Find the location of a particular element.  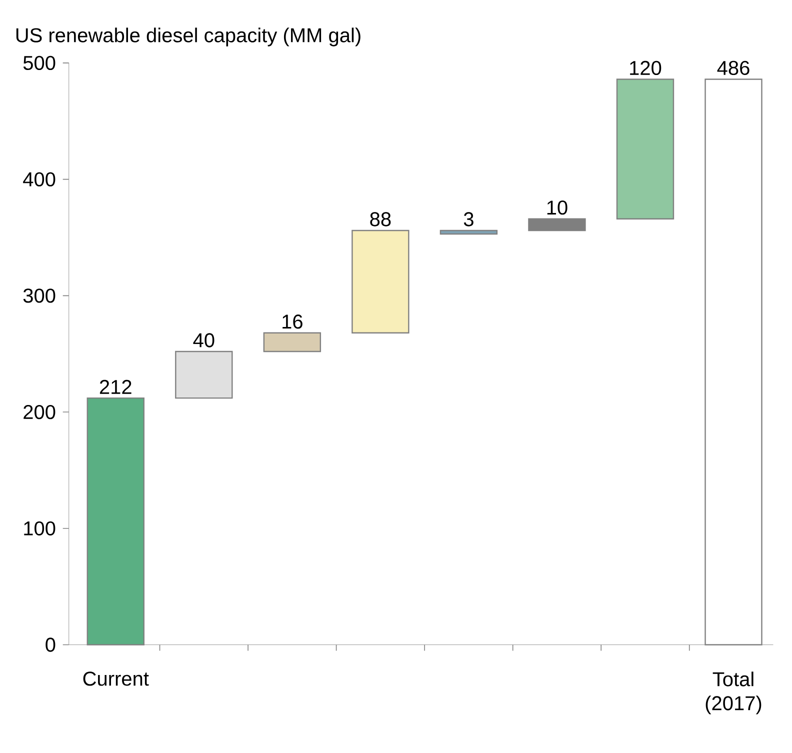

y-tick-label: 0 is located at coordinates (51, 645).